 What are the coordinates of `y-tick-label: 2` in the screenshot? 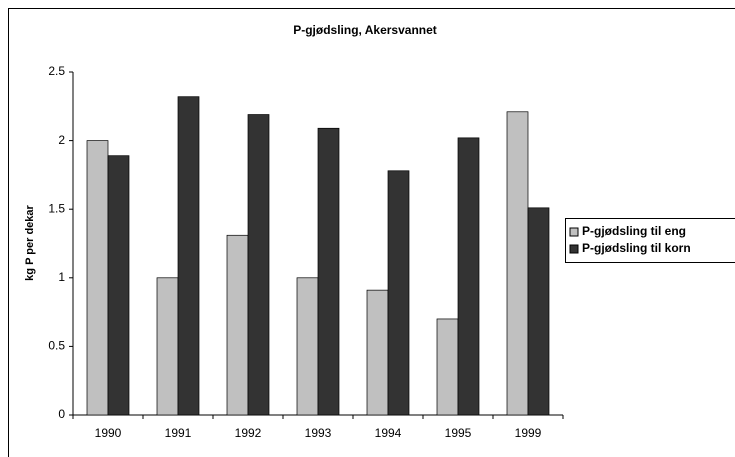 It's located at (61, 140).